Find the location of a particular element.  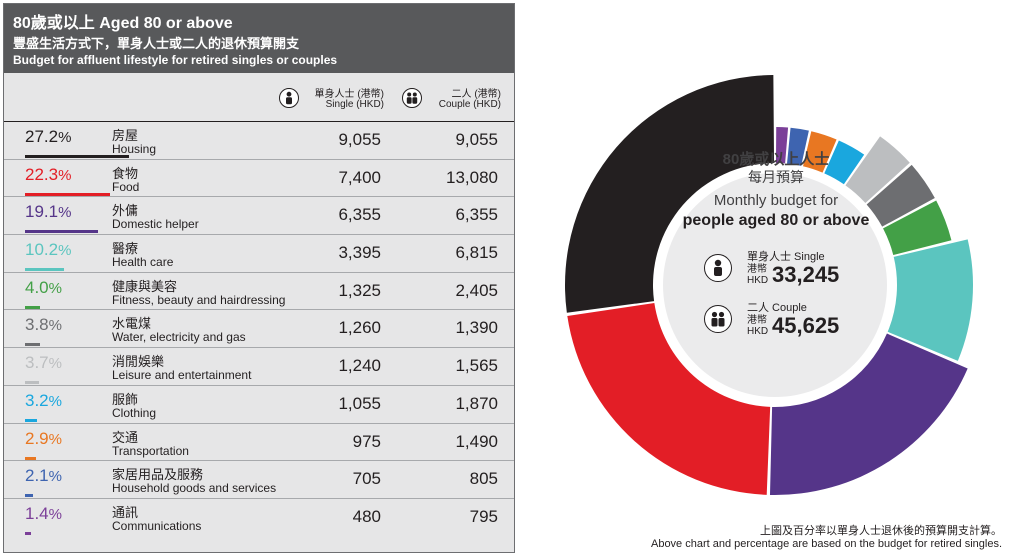

row-couple-value: 1,870 is located at coordinates (476, 403).